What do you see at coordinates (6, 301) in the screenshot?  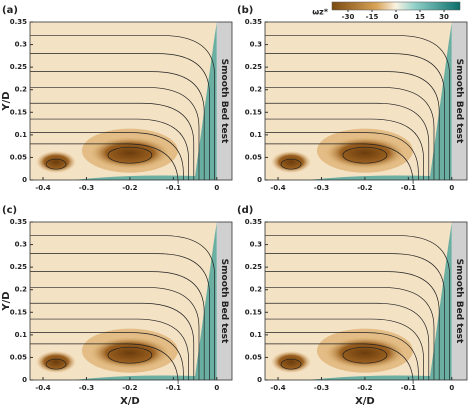 I see `y-axis-label: Y/D` at bounding box center [6, 301].